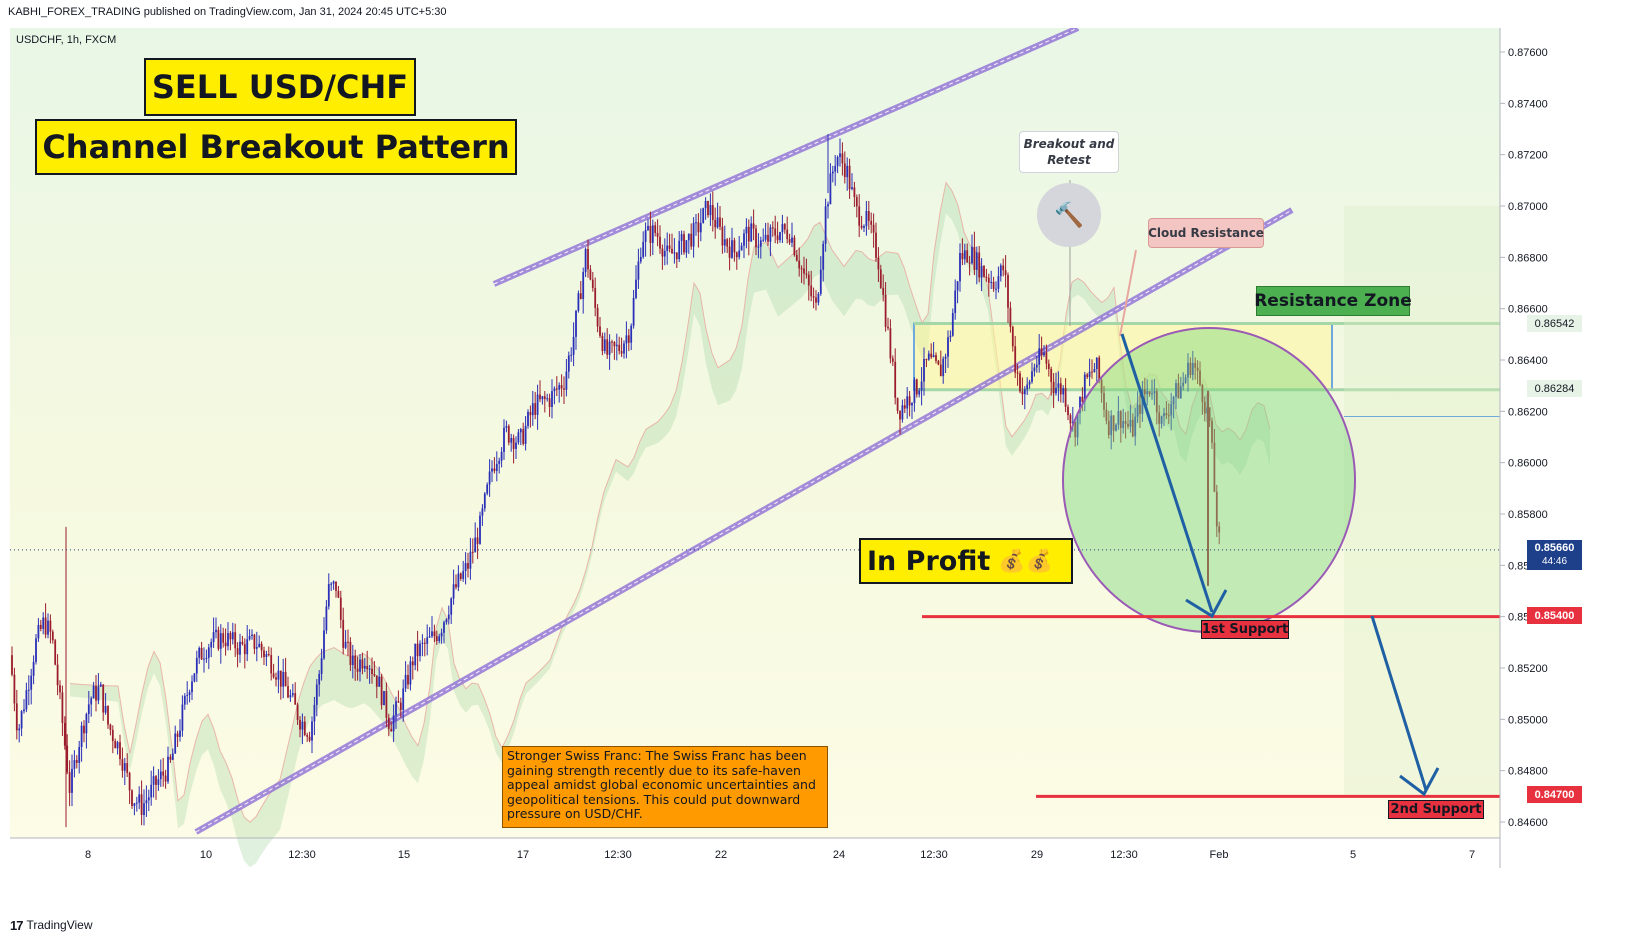 The width and height of the screenshot is (1634, 939). What do you see at coordinates (1528, 207) in the screenshot?
I see `y-tick-label: 0.87000` at bounding box center [1528, 207].